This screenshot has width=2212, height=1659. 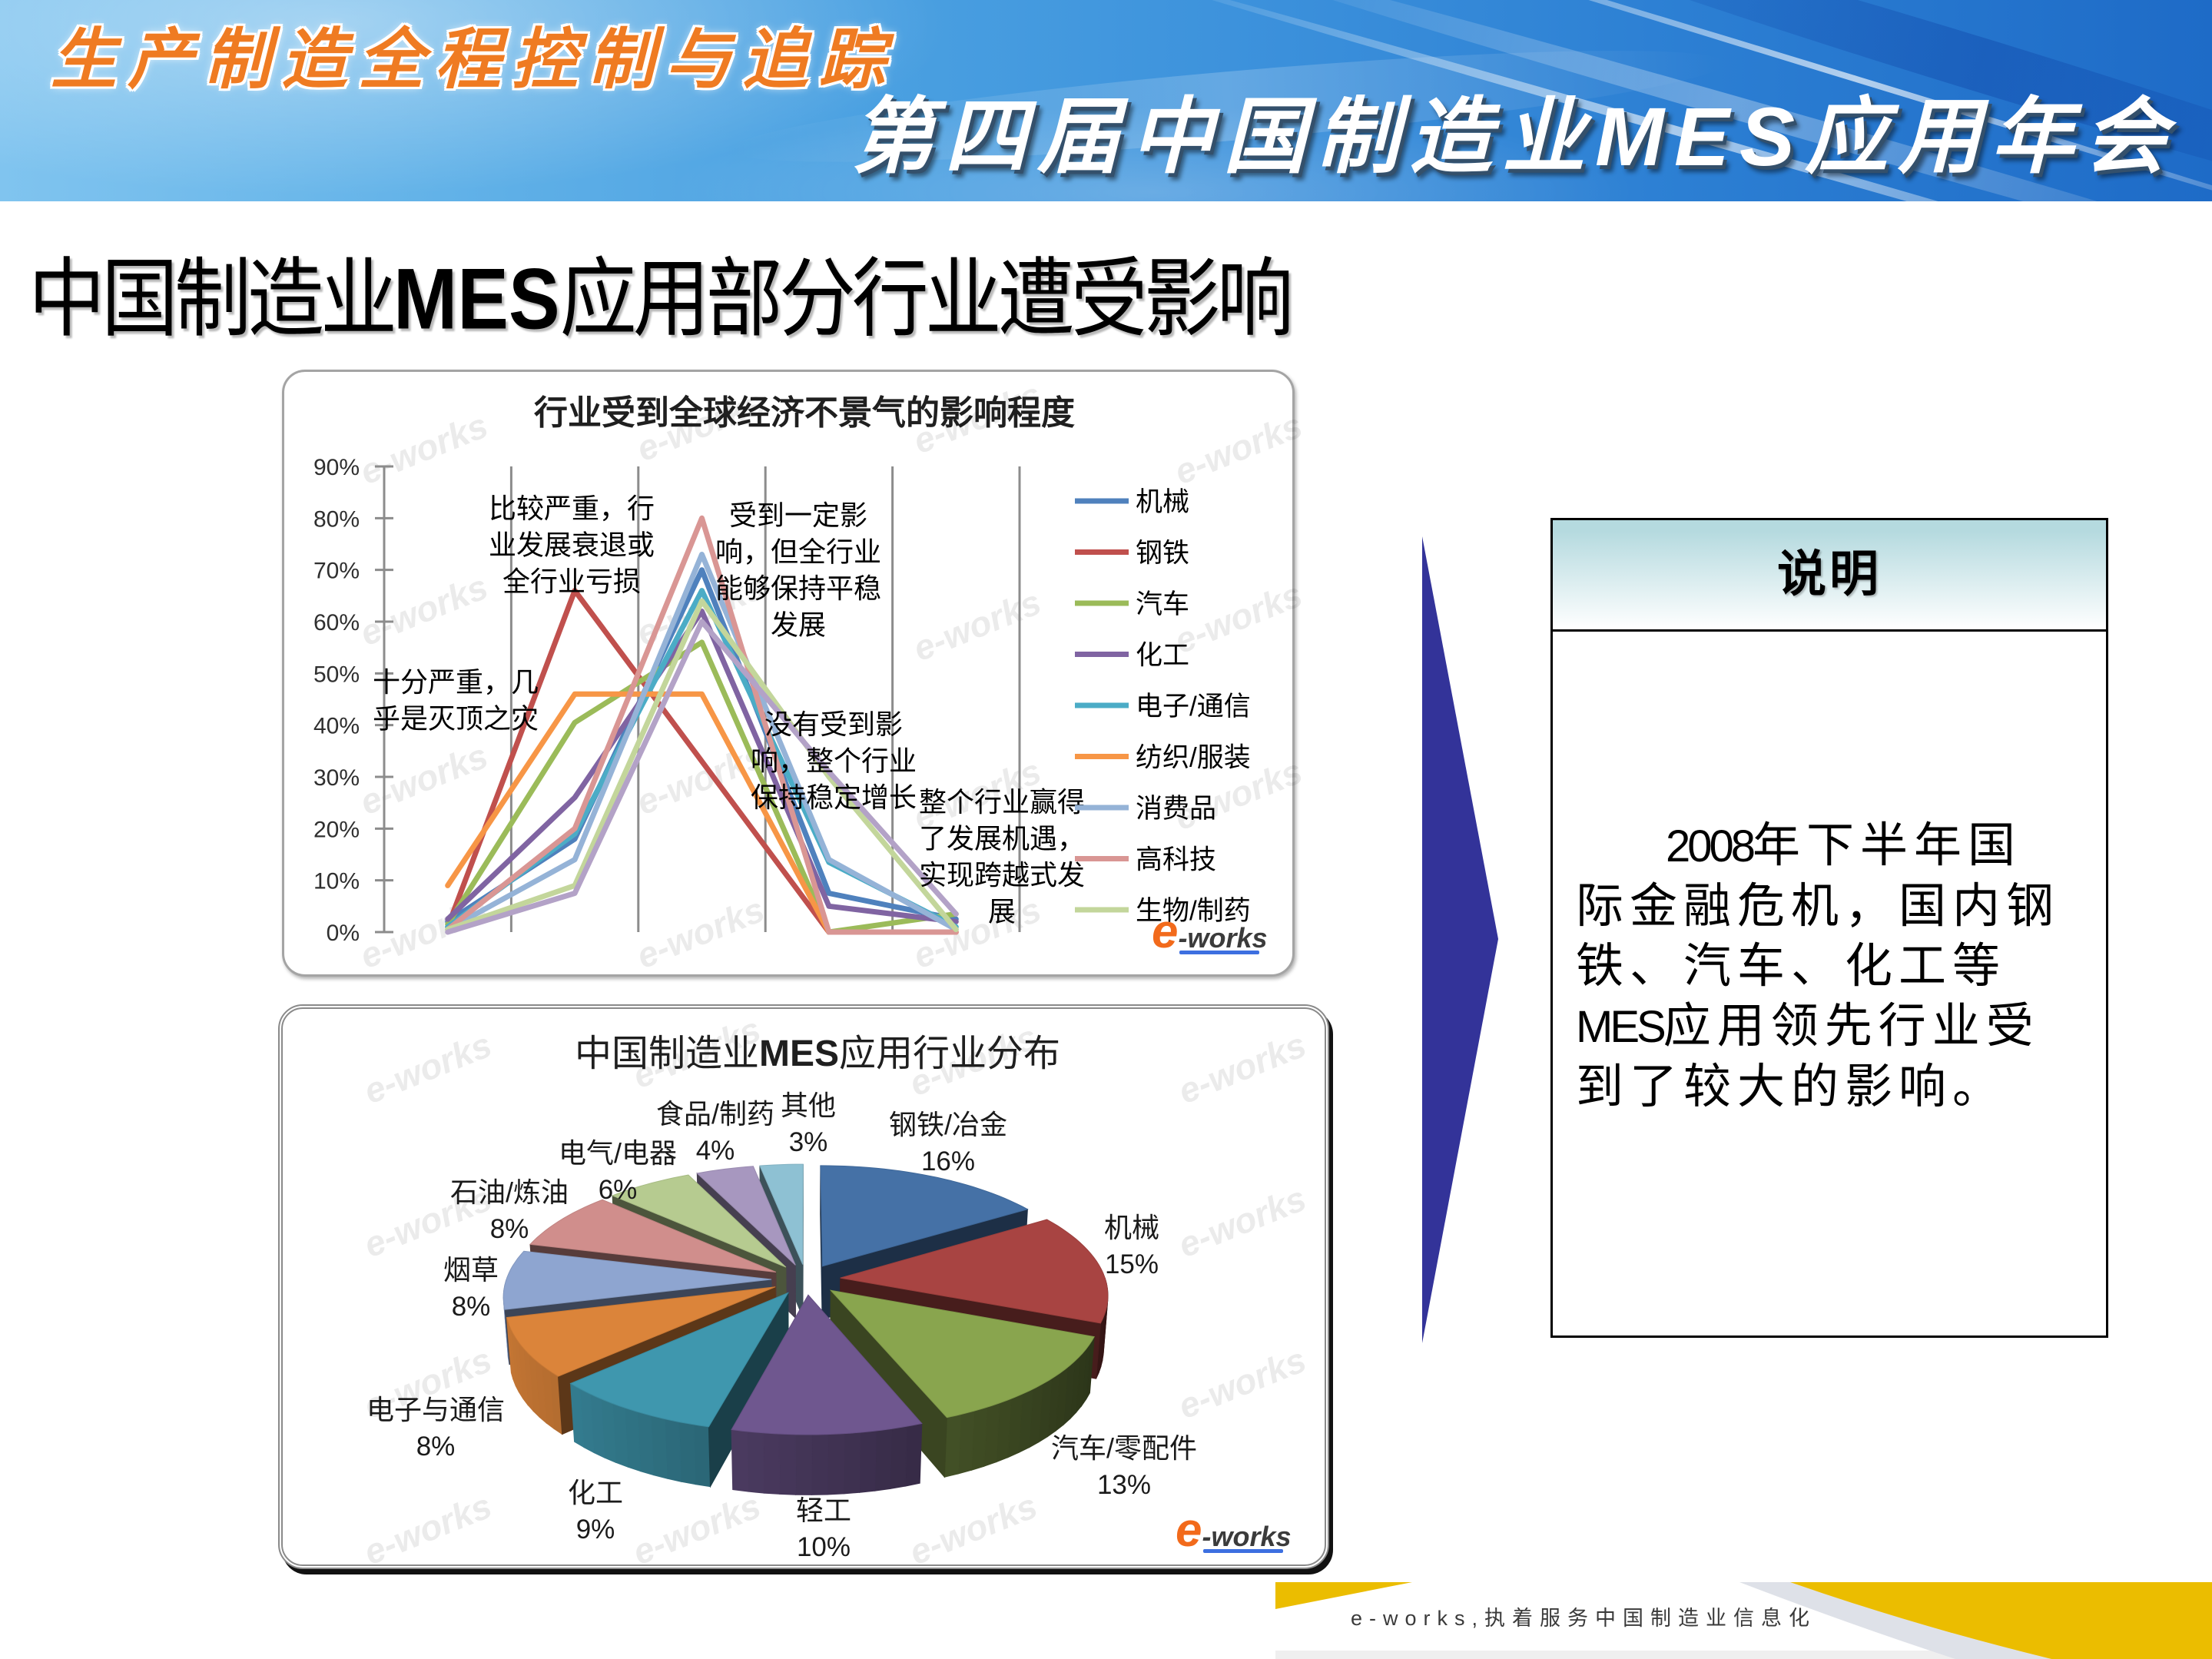 What do you see at coordinates (1176, 860) in the screenshot?
I see `legend-label: 高科技` at bounding box center [1176, 860].